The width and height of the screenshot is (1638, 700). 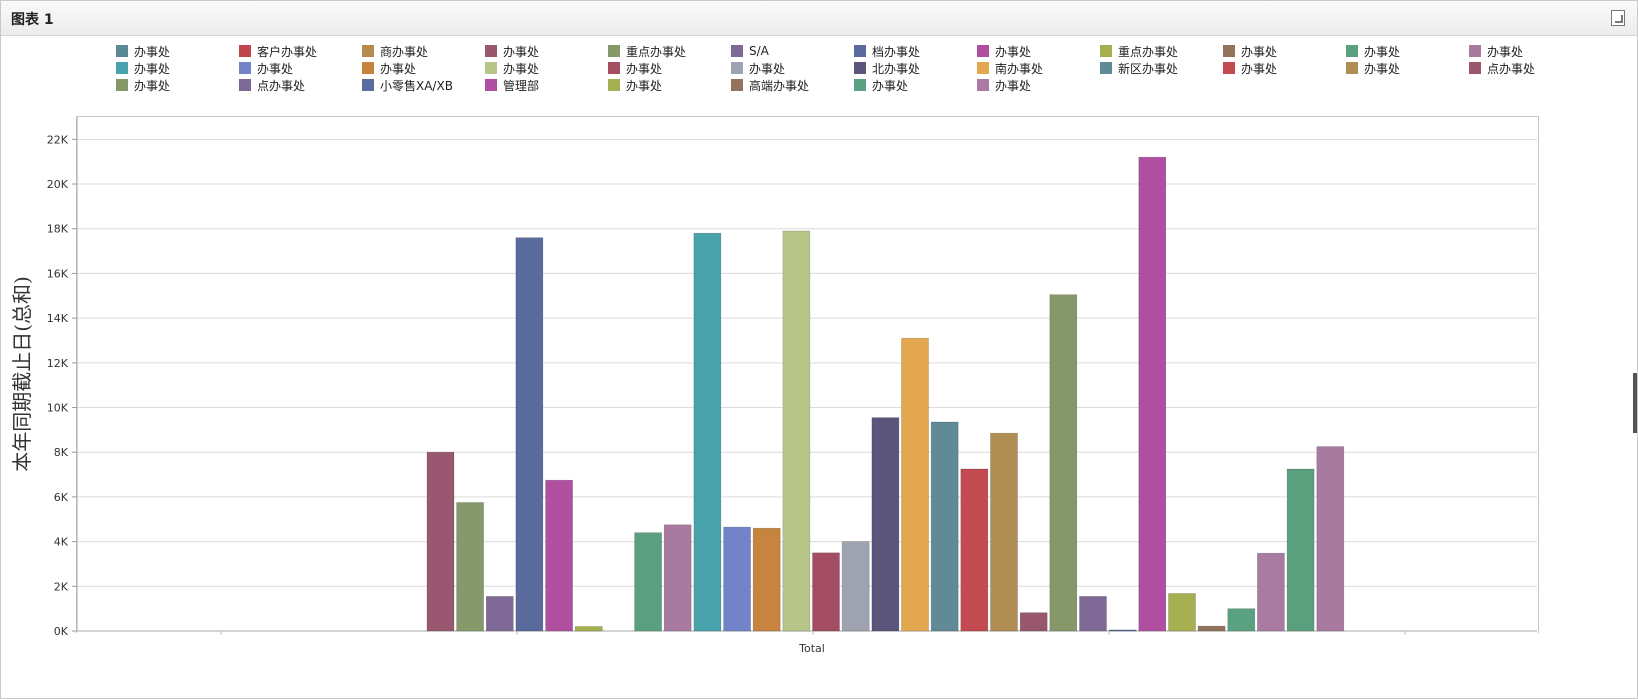 I want to click on legend-item: 北办事处, so click(x=887, y=68).